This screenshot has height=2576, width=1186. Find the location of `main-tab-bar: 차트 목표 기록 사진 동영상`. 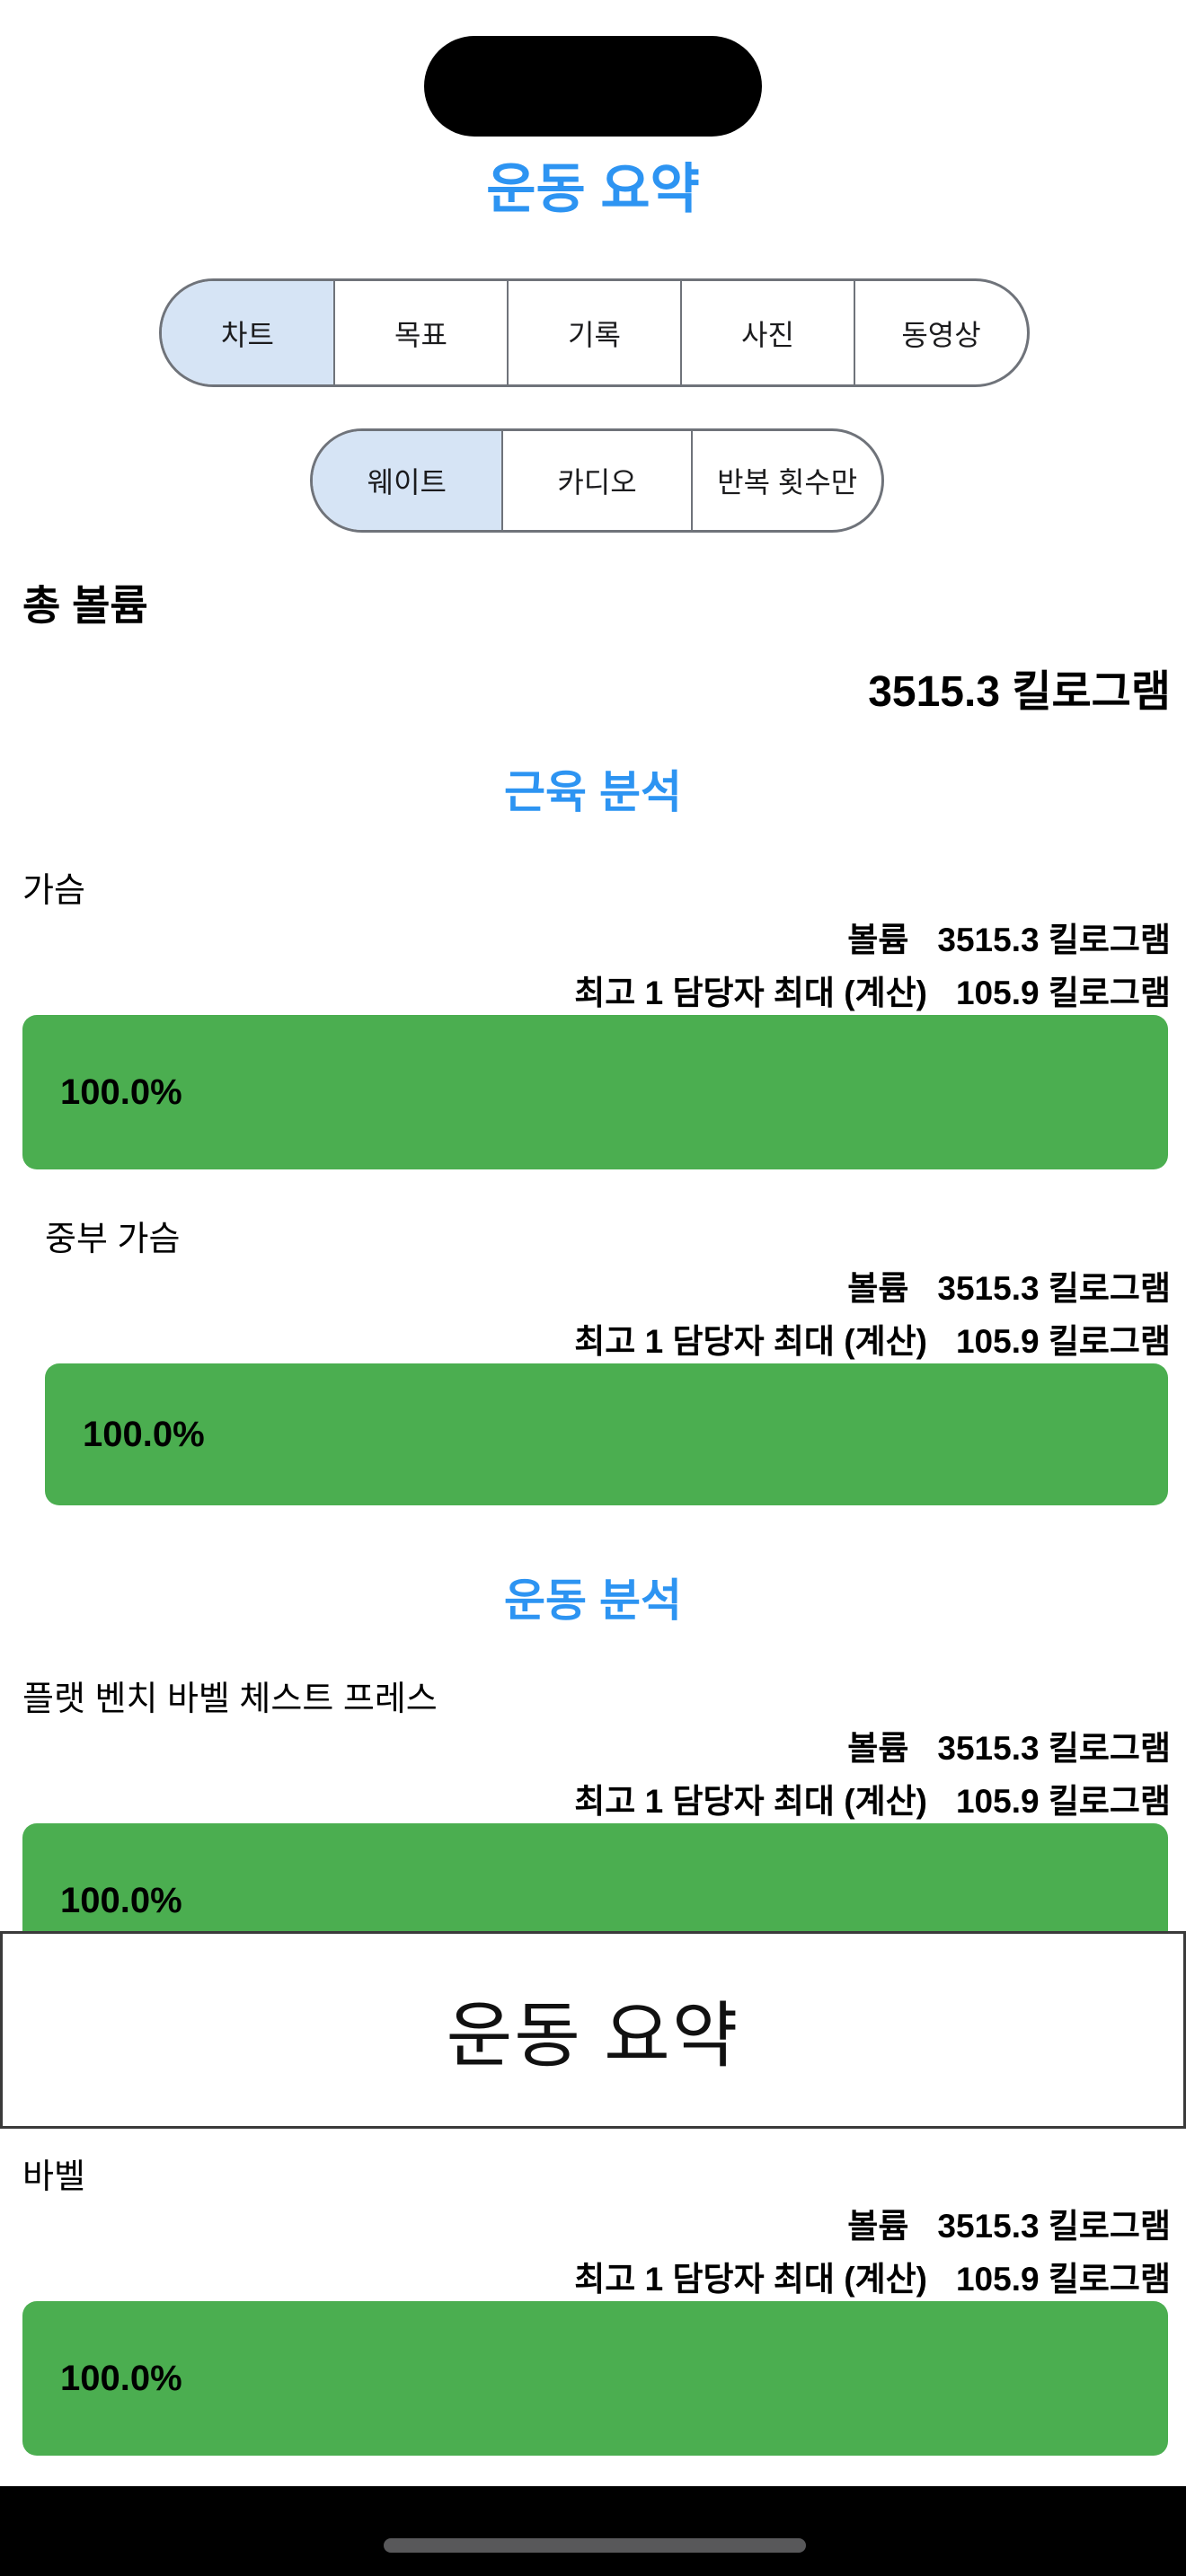

main-tab-bar: 차트 목표 기록 사진 동영상 is located at coordinates (594, 332).